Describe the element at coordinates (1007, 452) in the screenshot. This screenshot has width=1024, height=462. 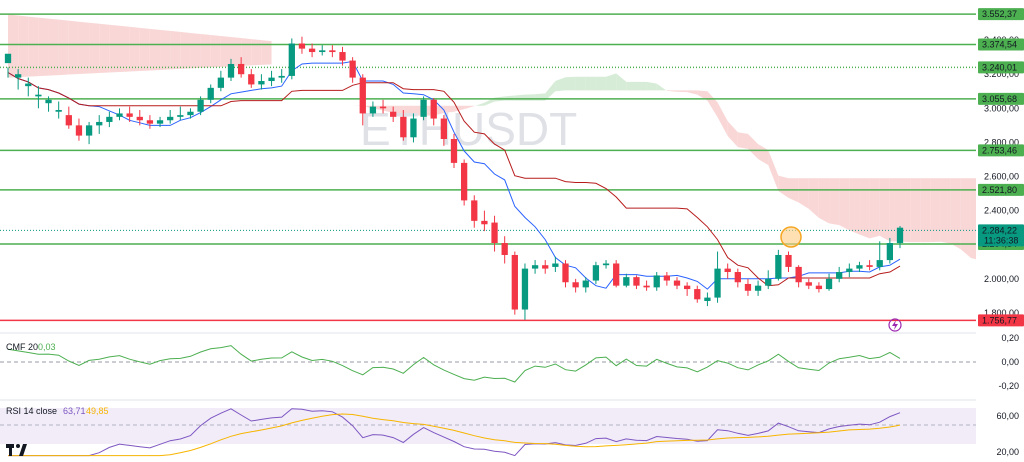
I see `rsi-tick-label: 20,00` at that location.